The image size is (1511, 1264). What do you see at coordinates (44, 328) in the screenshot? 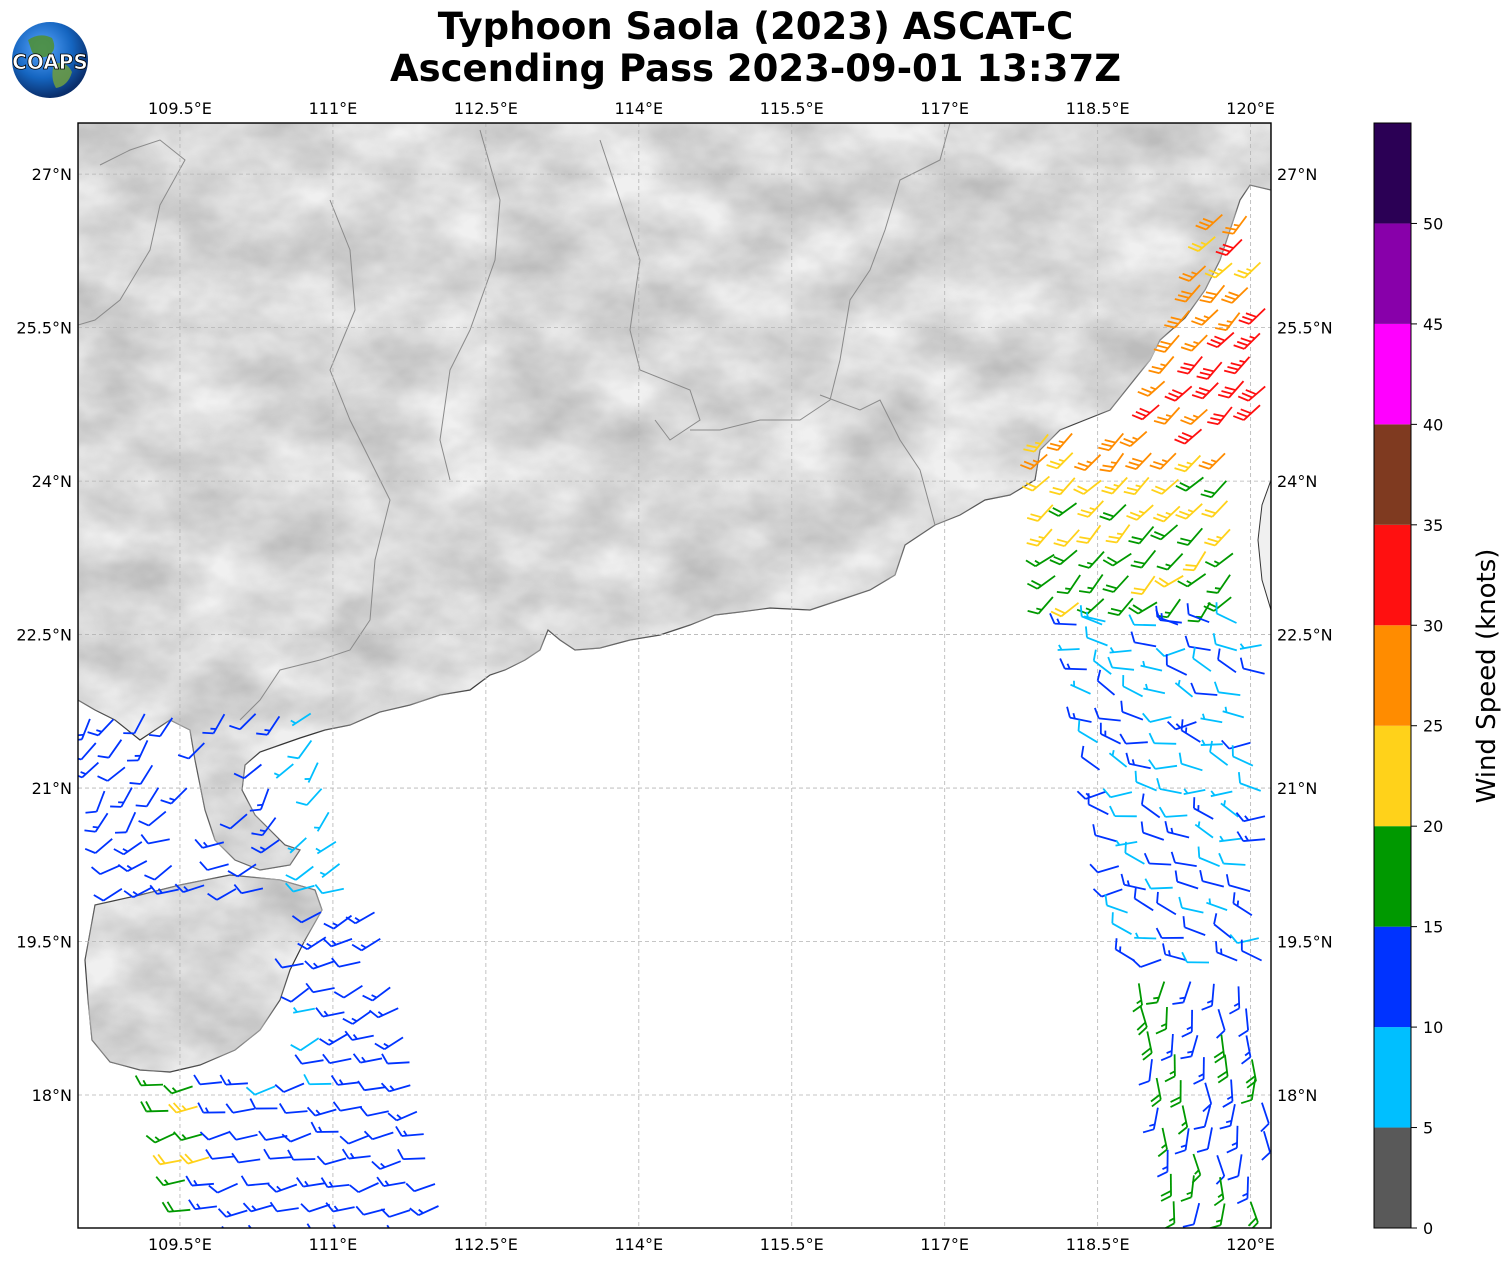
I see `lat-tick-label-left: 25.5°N` at bounding box center [44, 328].